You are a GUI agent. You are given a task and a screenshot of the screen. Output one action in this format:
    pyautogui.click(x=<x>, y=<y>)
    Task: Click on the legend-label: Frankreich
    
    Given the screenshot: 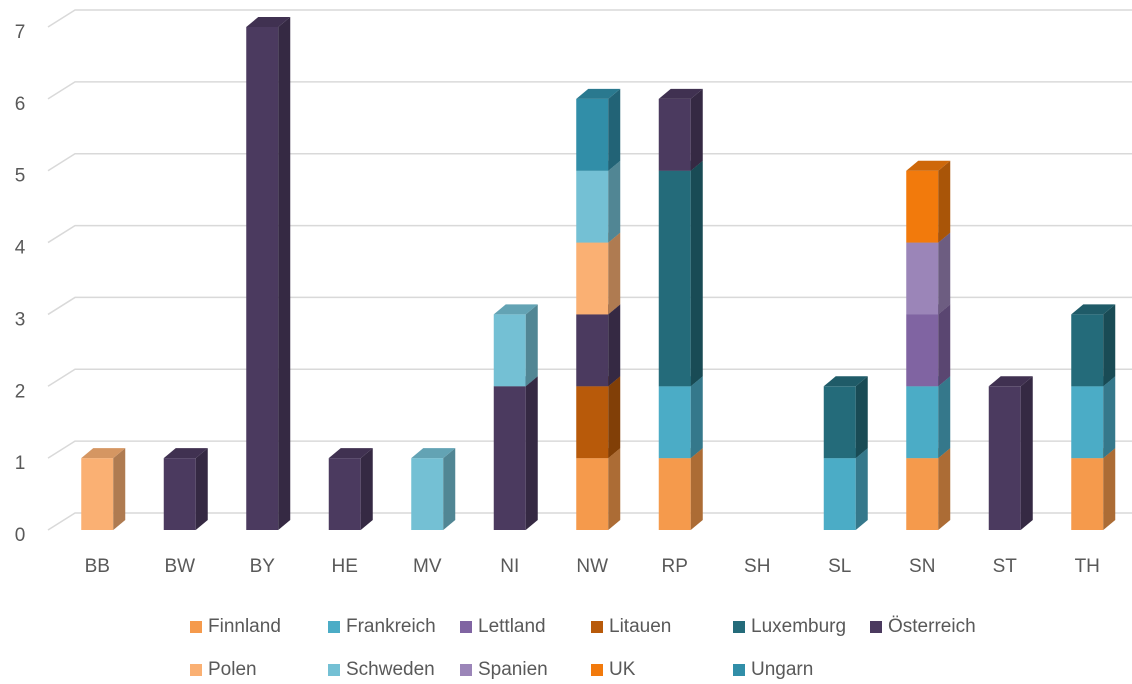 What is the action you would take?
    pyautogui.click(x=391, y=626)
    